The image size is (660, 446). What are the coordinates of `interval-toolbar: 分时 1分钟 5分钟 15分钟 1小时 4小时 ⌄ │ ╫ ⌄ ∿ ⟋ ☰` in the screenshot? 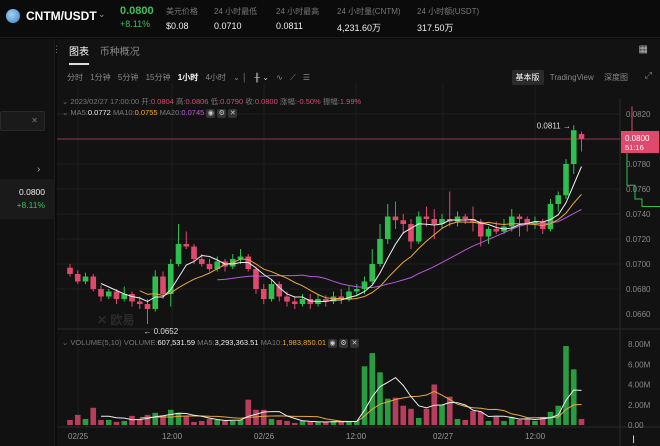 It's located at (191, 77).